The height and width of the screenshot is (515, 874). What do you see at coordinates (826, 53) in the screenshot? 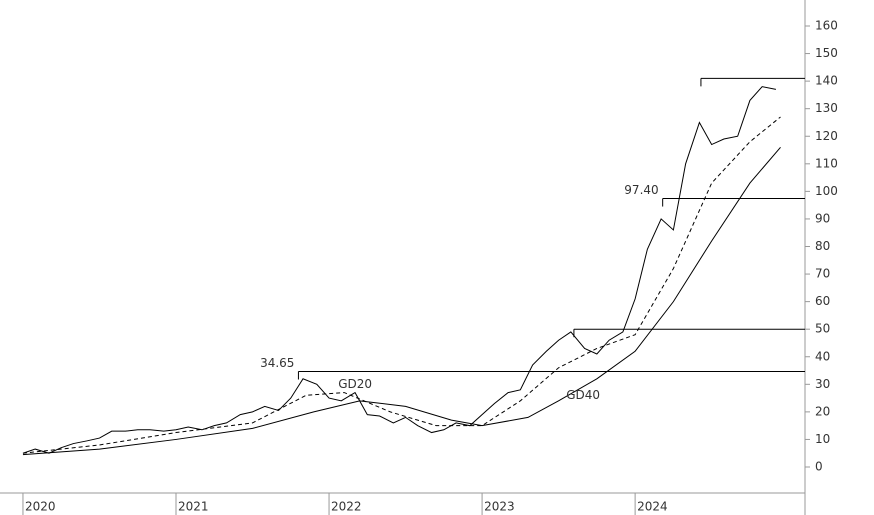
I see `y-tick-label: 150` at bounding box center [826, 53].